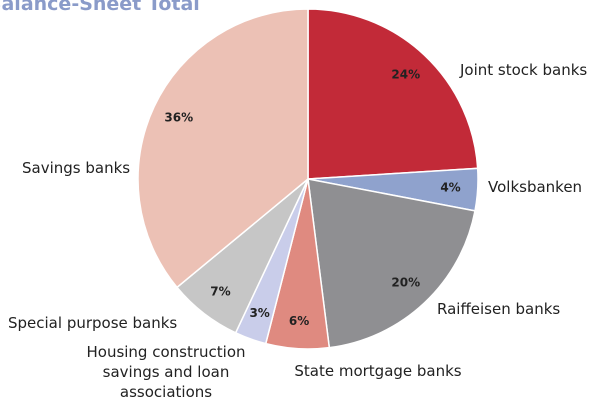  I want to click on value-label: 24%, so click(405, 74).